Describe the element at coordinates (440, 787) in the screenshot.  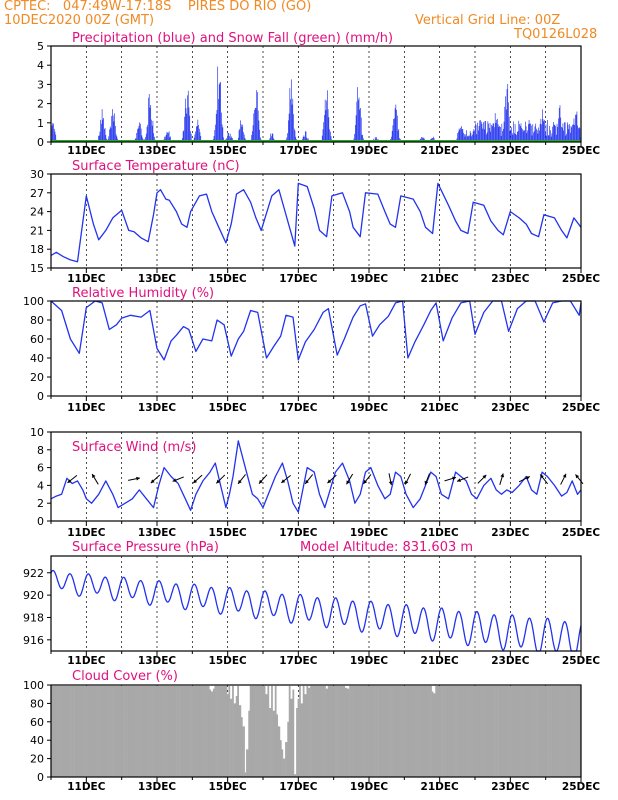
I see `x-tick-label: 21DEC` at that location.